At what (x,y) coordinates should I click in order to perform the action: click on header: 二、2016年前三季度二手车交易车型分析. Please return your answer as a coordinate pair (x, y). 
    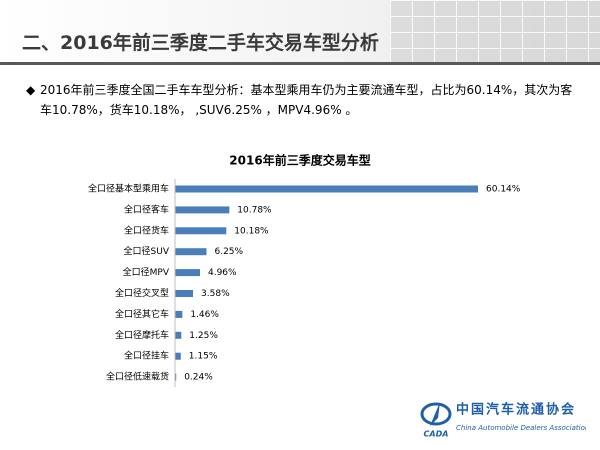
    Looking at the image, I should click on (300, 32).